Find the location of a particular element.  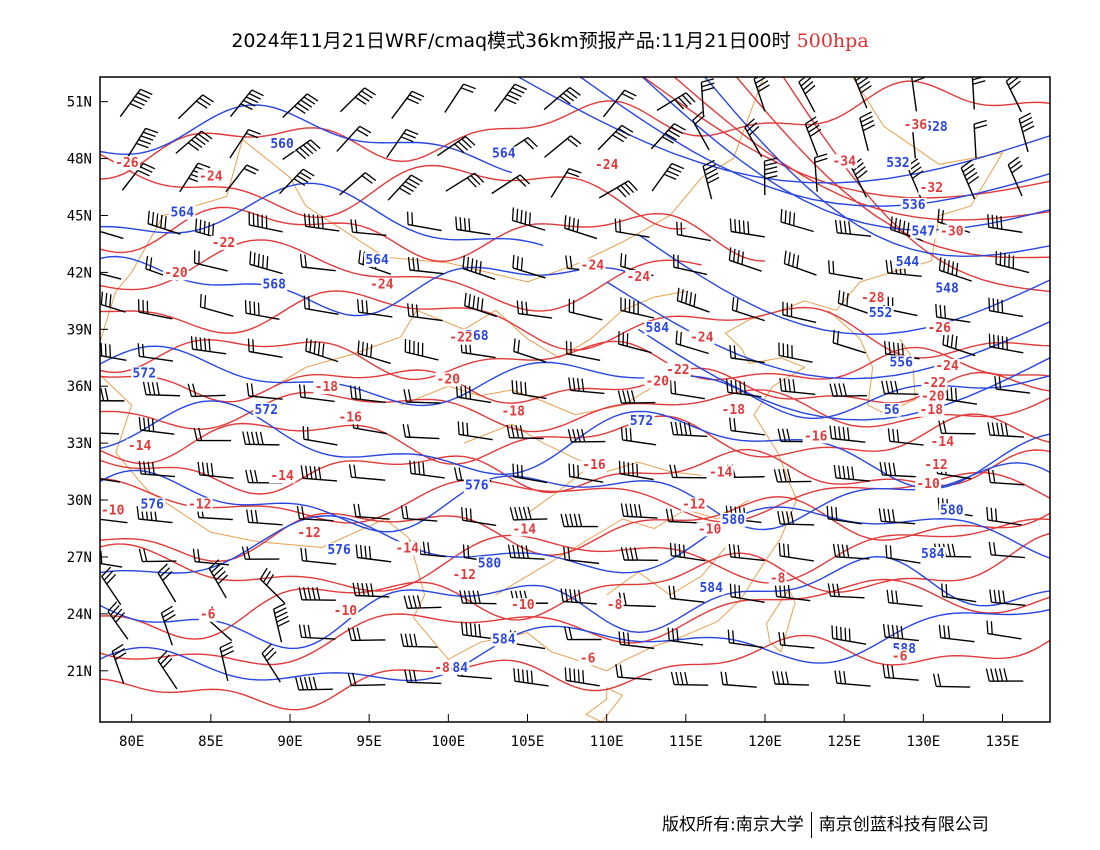

height-label: 584 is located at coordinates (504, 639).